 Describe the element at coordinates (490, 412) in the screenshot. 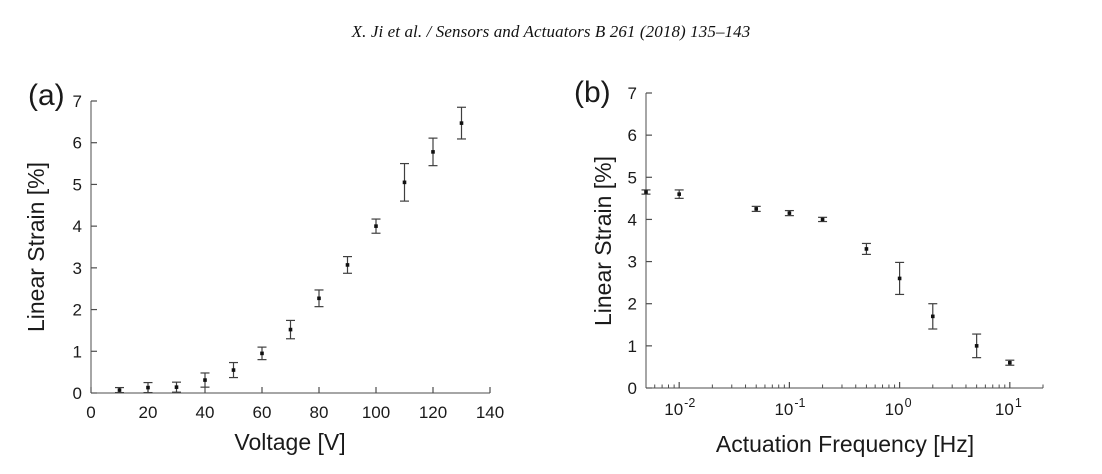

I see `x-tick-label: 140` at that location.